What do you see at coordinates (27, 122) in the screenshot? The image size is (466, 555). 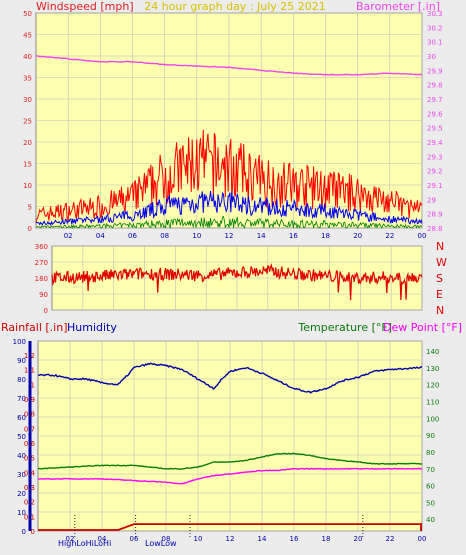 I see `wind-tick-label: 25` at bounding box center [27, 122].